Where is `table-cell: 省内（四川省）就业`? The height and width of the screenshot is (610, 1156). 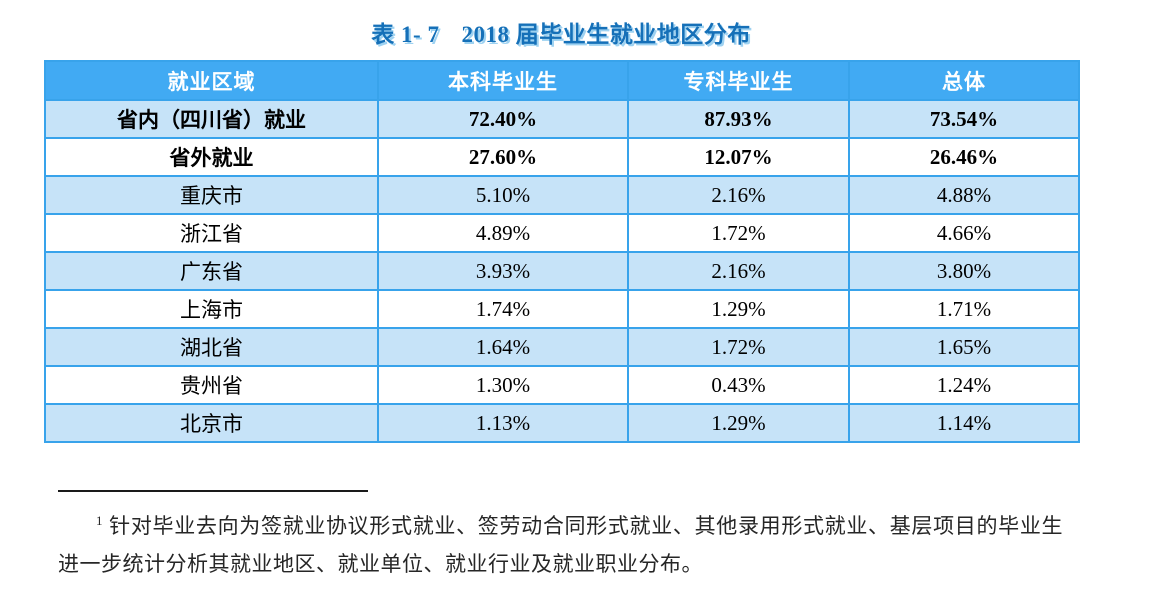
table-cell: 省内（四川省）就业 is located at coordinates (211, 119).